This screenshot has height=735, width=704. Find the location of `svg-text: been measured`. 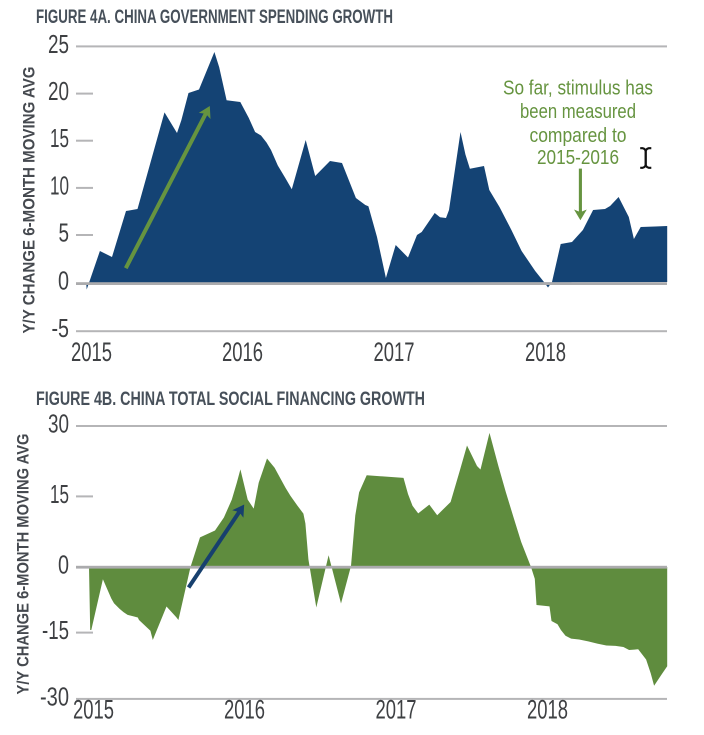

svg-text: been measured is located at coordinates (578, 111).